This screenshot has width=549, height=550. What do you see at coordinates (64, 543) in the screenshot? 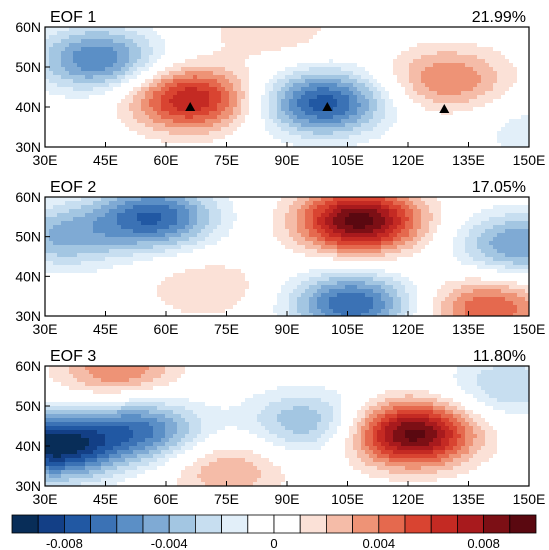
I see `colorbar-label: -0.008` at bounding box center [64, 543].